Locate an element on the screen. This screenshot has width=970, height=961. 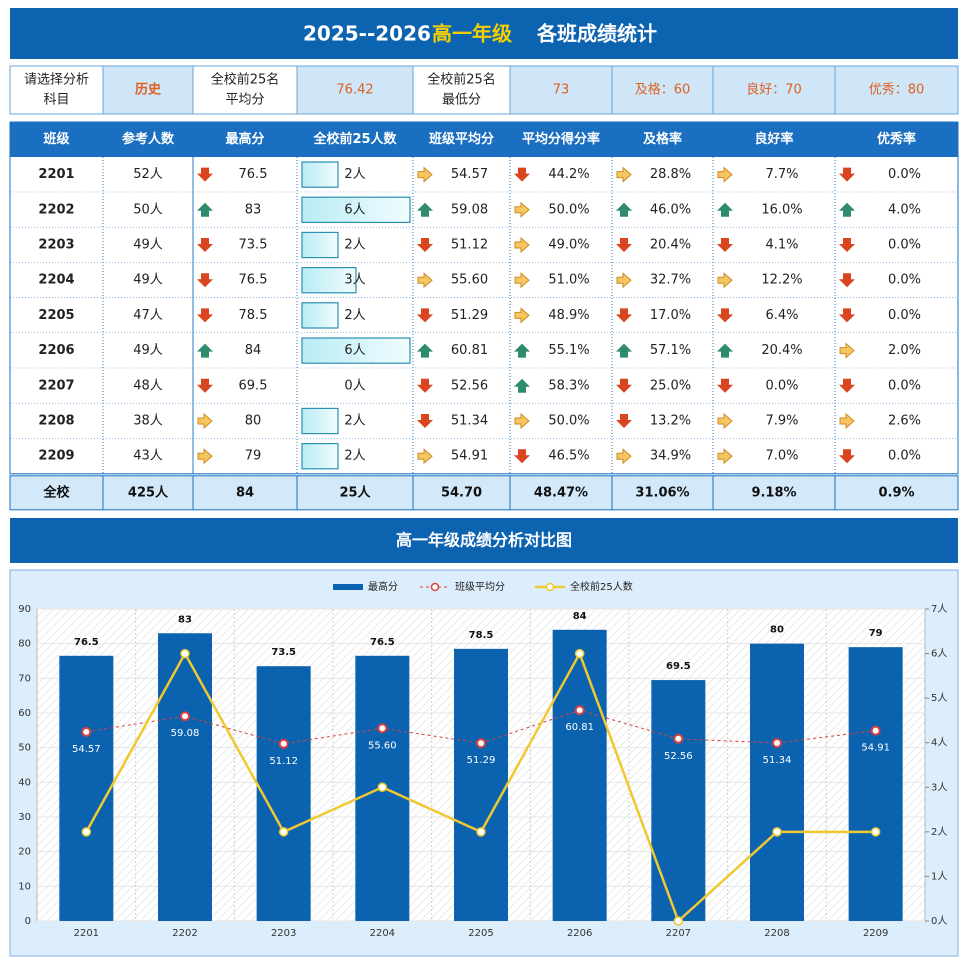
column-header: 良好率 is located at coordinates (773, 139).